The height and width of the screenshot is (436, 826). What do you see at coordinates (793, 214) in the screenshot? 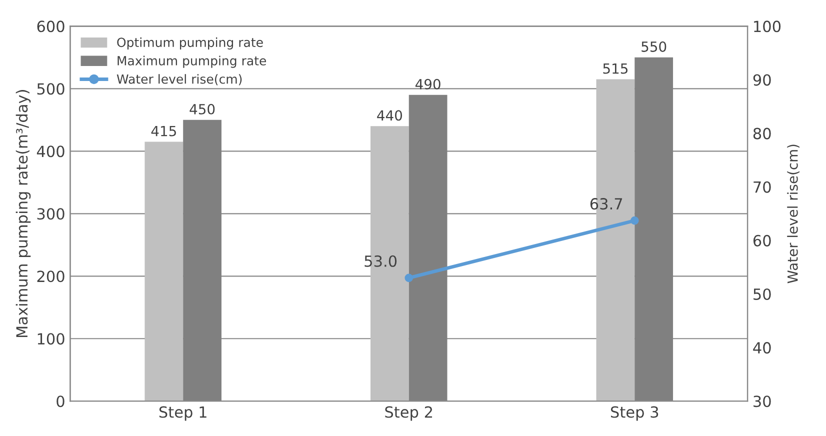
I see `y2-axis-title: Water level rise(cm)` at bounding box center [793, 214].